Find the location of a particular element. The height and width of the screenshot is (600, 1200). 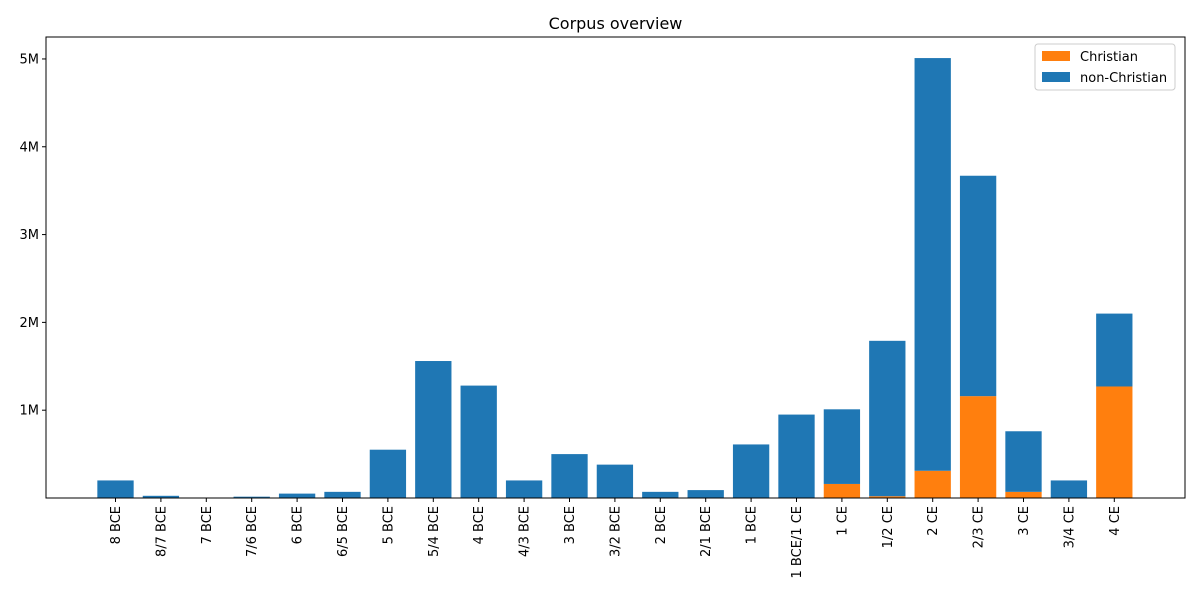

x-tick-label: 2 CE is located at coordinates (933, 521).